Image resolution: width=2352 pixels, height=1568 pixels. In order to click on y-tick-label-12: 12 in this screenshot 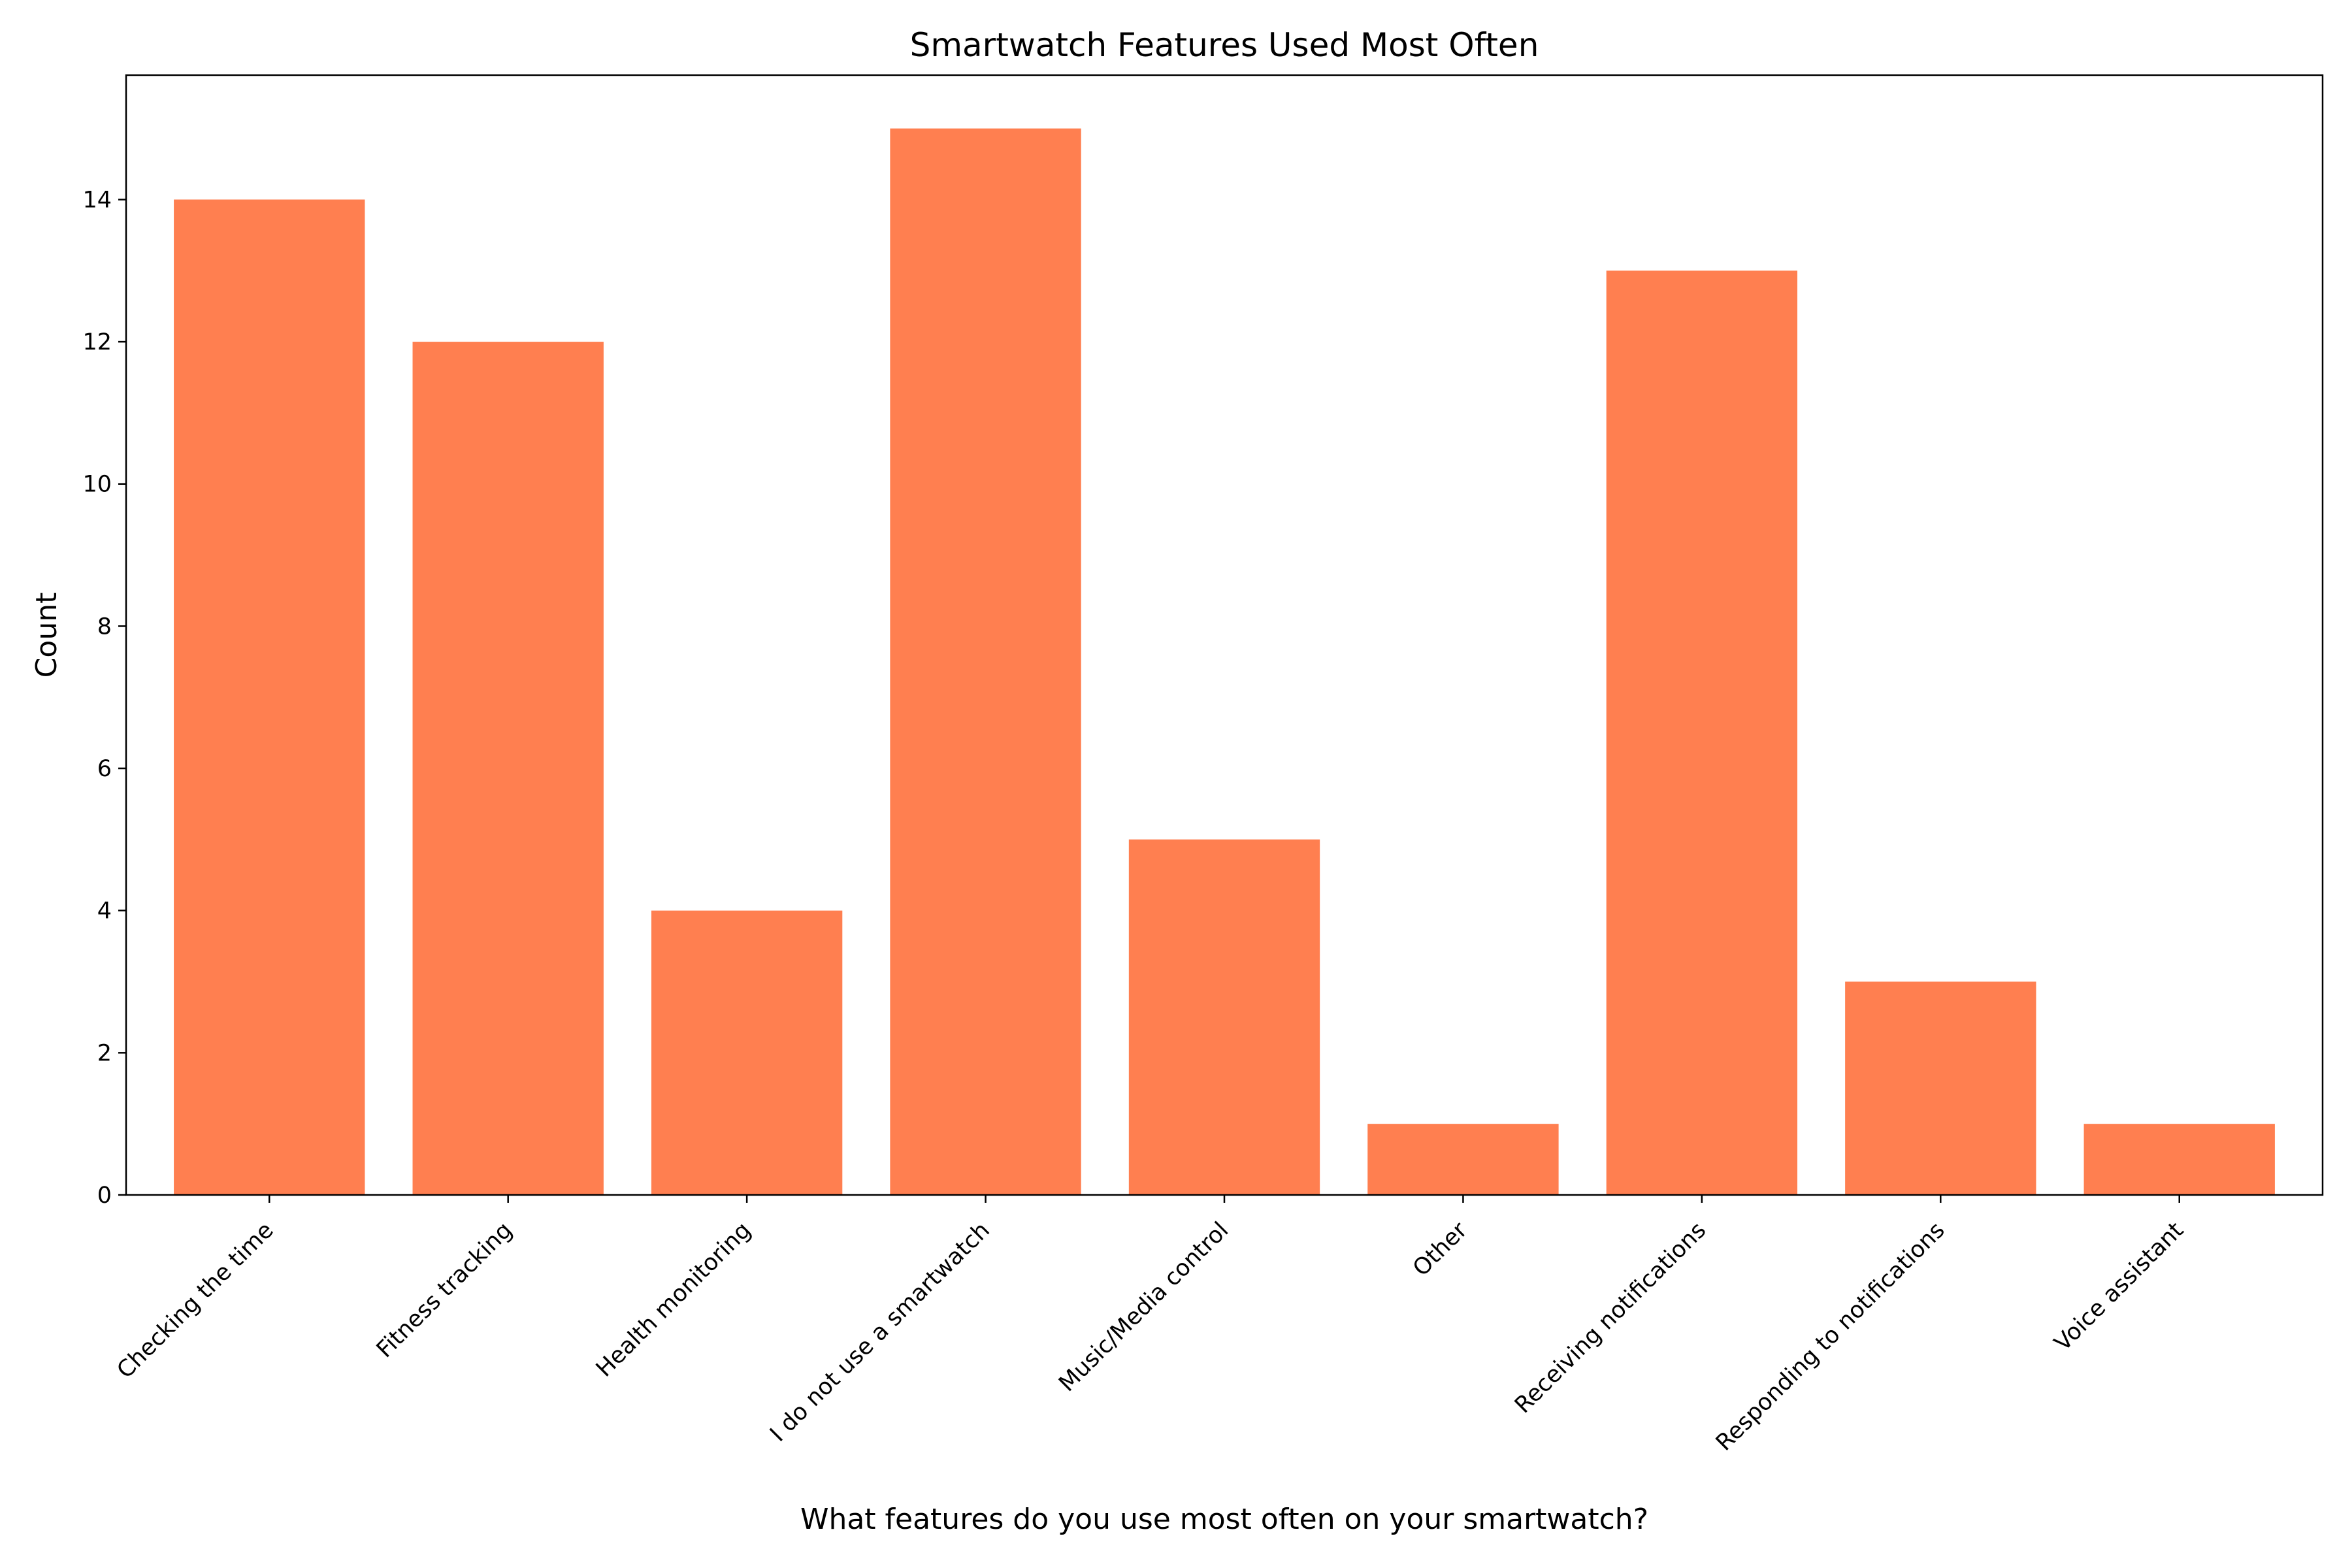, I will do `click(97, 342)`.